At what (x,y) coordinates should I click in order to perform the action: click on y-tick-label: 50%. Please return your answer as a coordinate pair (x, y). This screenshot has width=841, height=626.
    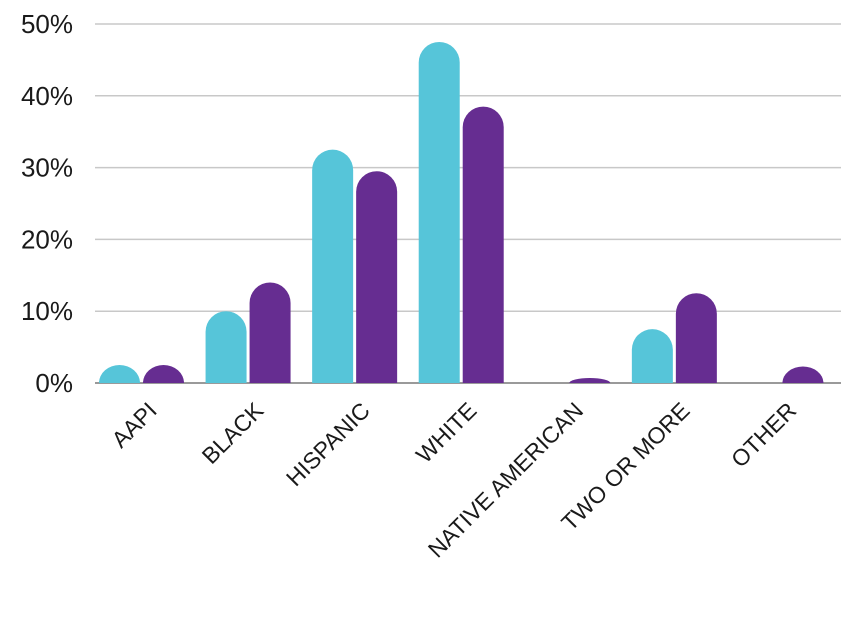
    Looking at the image, I should click on (47, 24).